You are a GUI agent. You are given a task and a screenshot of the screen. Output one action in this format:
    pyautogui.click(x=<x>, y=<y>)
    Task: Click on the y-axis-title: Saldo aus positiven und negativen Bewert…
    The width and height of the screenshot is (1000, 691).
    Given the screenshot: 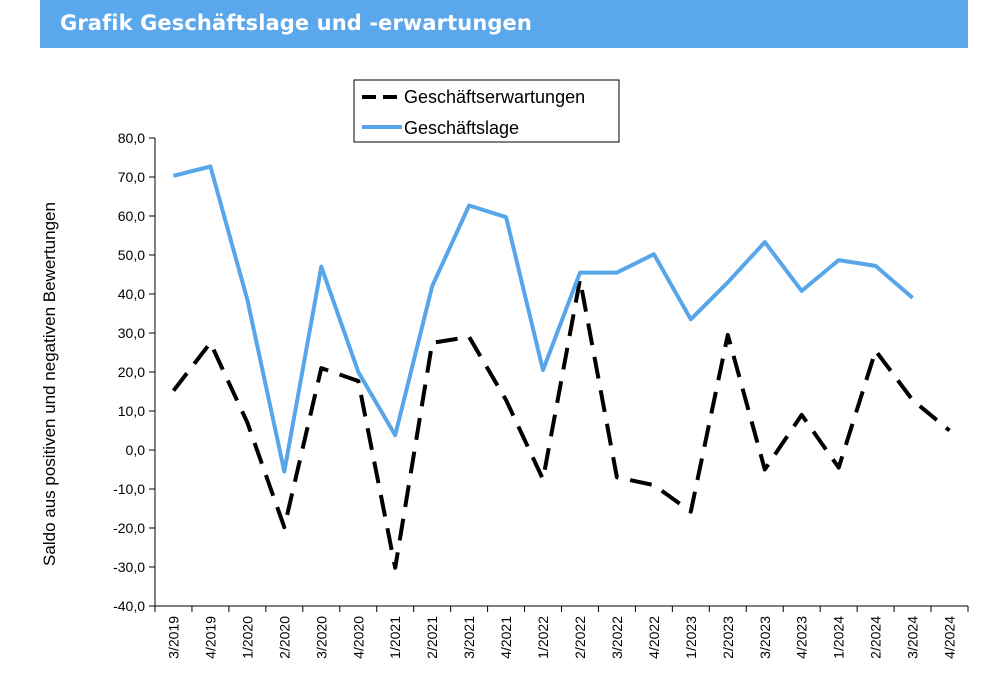 What is the action you would take?
    pyautogui.click(x=49, y=384)
    